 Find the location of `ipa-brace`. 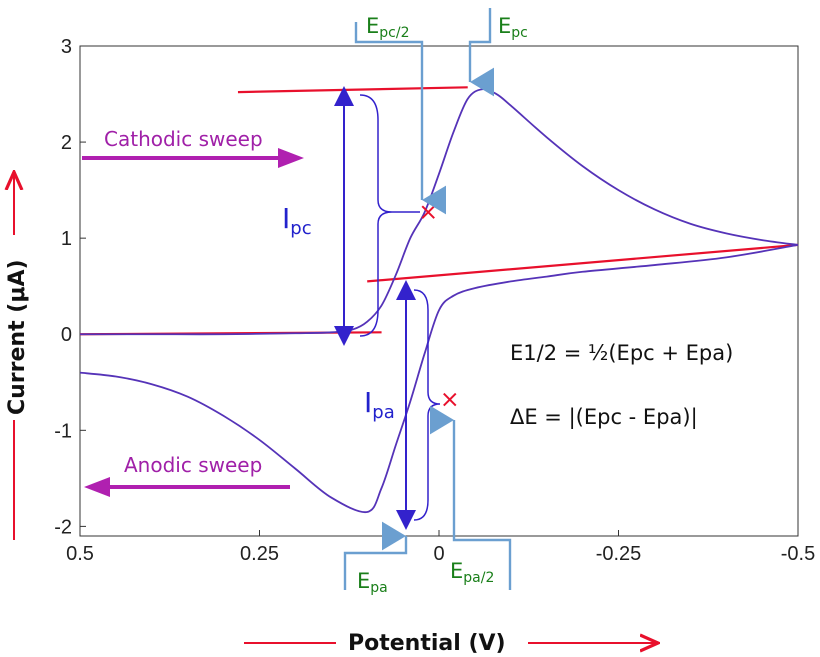

ipa-brace is located at coordinates (427, 405).